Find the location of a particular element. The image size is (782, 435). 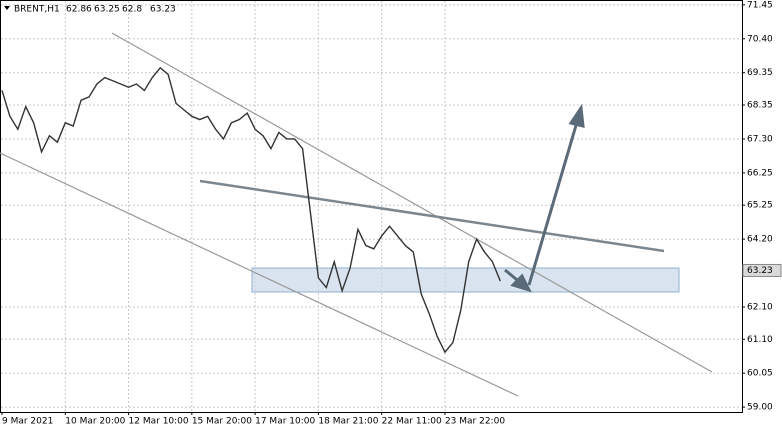

x-tick-label: 23 Mar 22:00 is located at coordinates (475, 422).